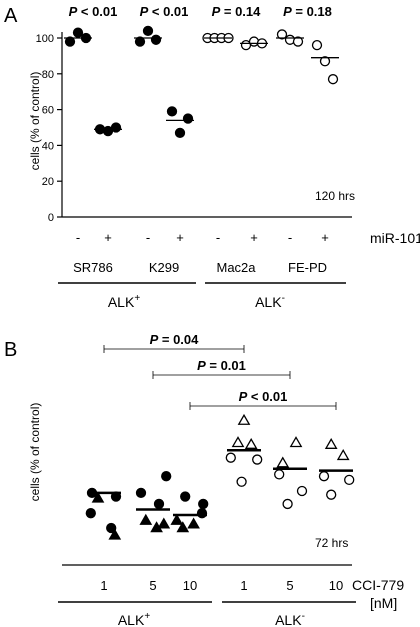 The width and height of the screenshot is (420, 627). Describe the element at coordinates (124, 301) in the screenshot. I see `alk-positive-label: ALK+` at that location.